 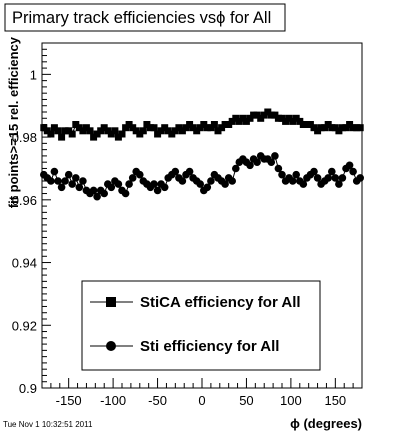 I want to click on y-tick-label: 1, so click(x=33, y=74).